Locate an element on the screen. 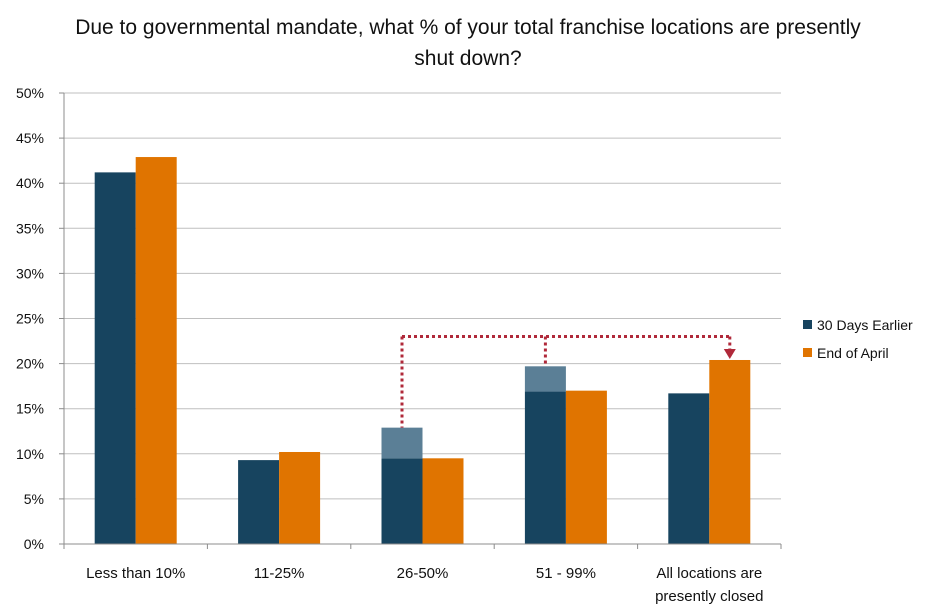 The width and height of the screenshot is (936, 614). y-tick-label: 40% is located at coordinates (30, 183).